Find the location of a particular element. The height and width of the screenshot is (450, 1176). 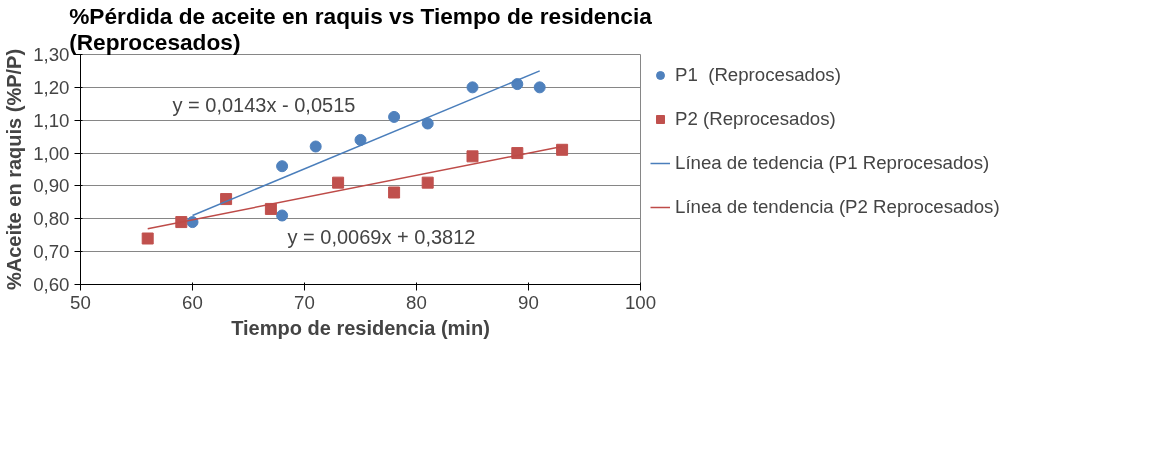

x-axis-title: Tiempo de residencia (min) is located at coordinates (360, 327).